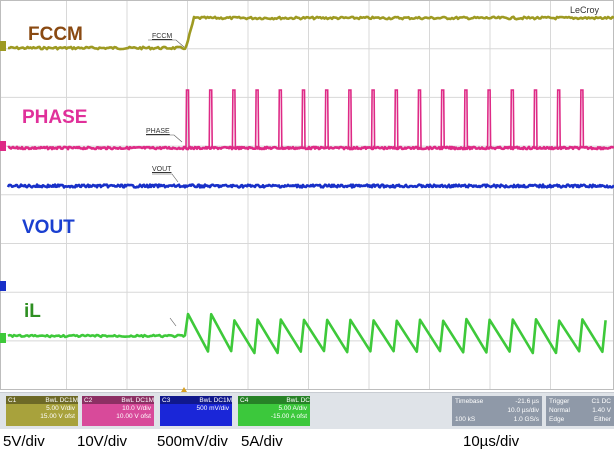 The image size is (614, 452). I want to click on trigger-label: Trigger, so click(559, 401).